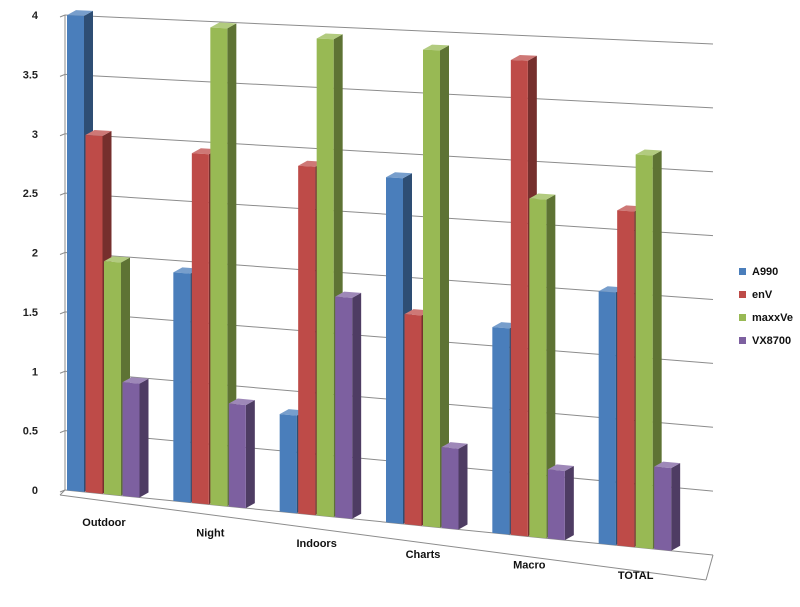  What do you see at coordinates (316, 544) in the screenshot?
I see `x-tick-label: Indoors` at bounding box center [316, 544].